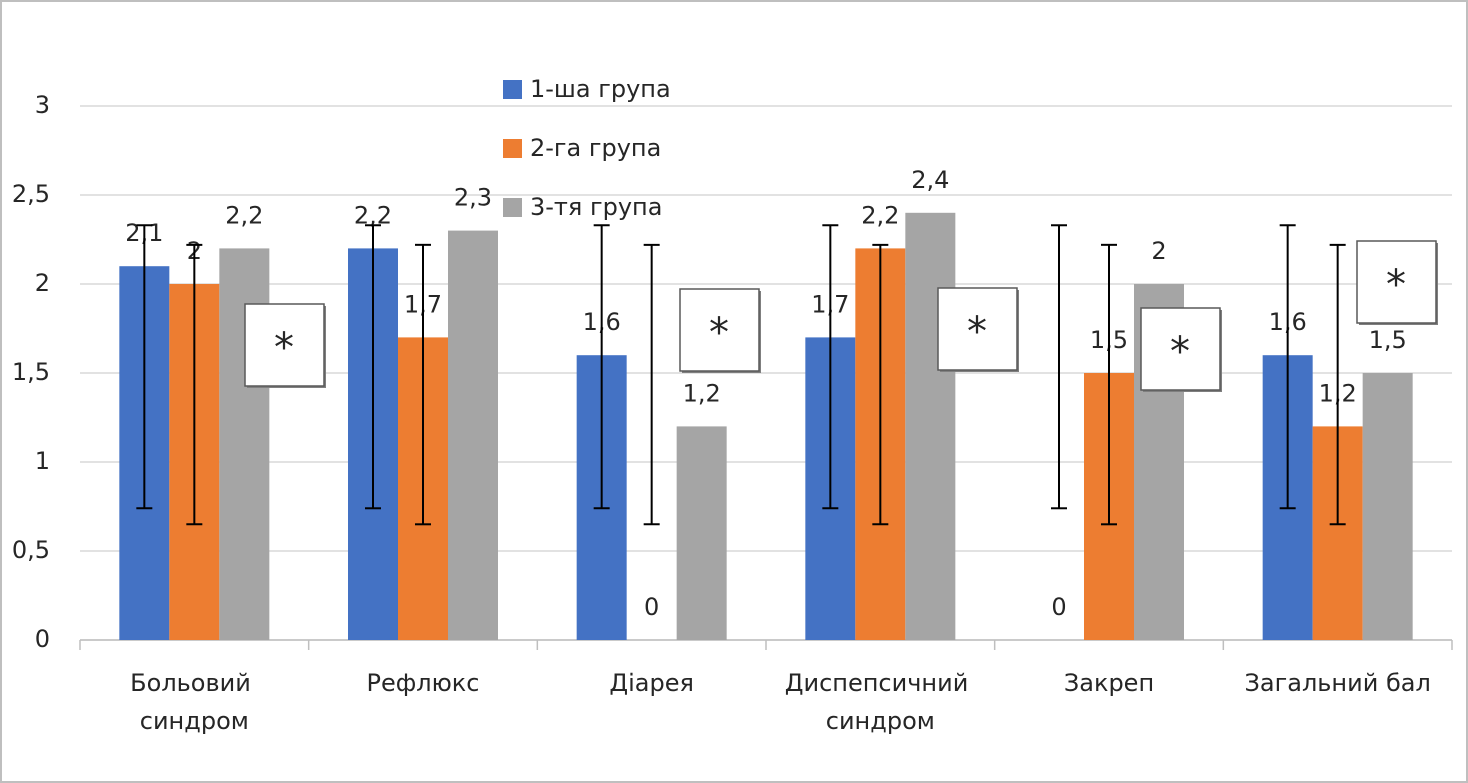  I want to click on y-tick-label: 2,5, so click(31, 194).